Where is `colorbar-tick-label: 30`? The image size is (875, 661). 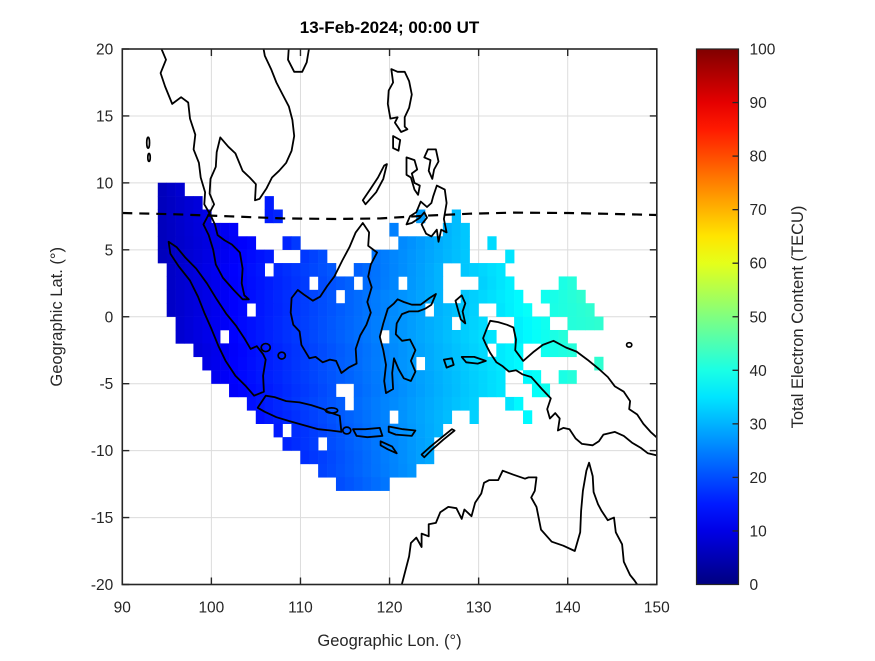 colorbar-tick-label: 30 is located at coordinates (759, 424).